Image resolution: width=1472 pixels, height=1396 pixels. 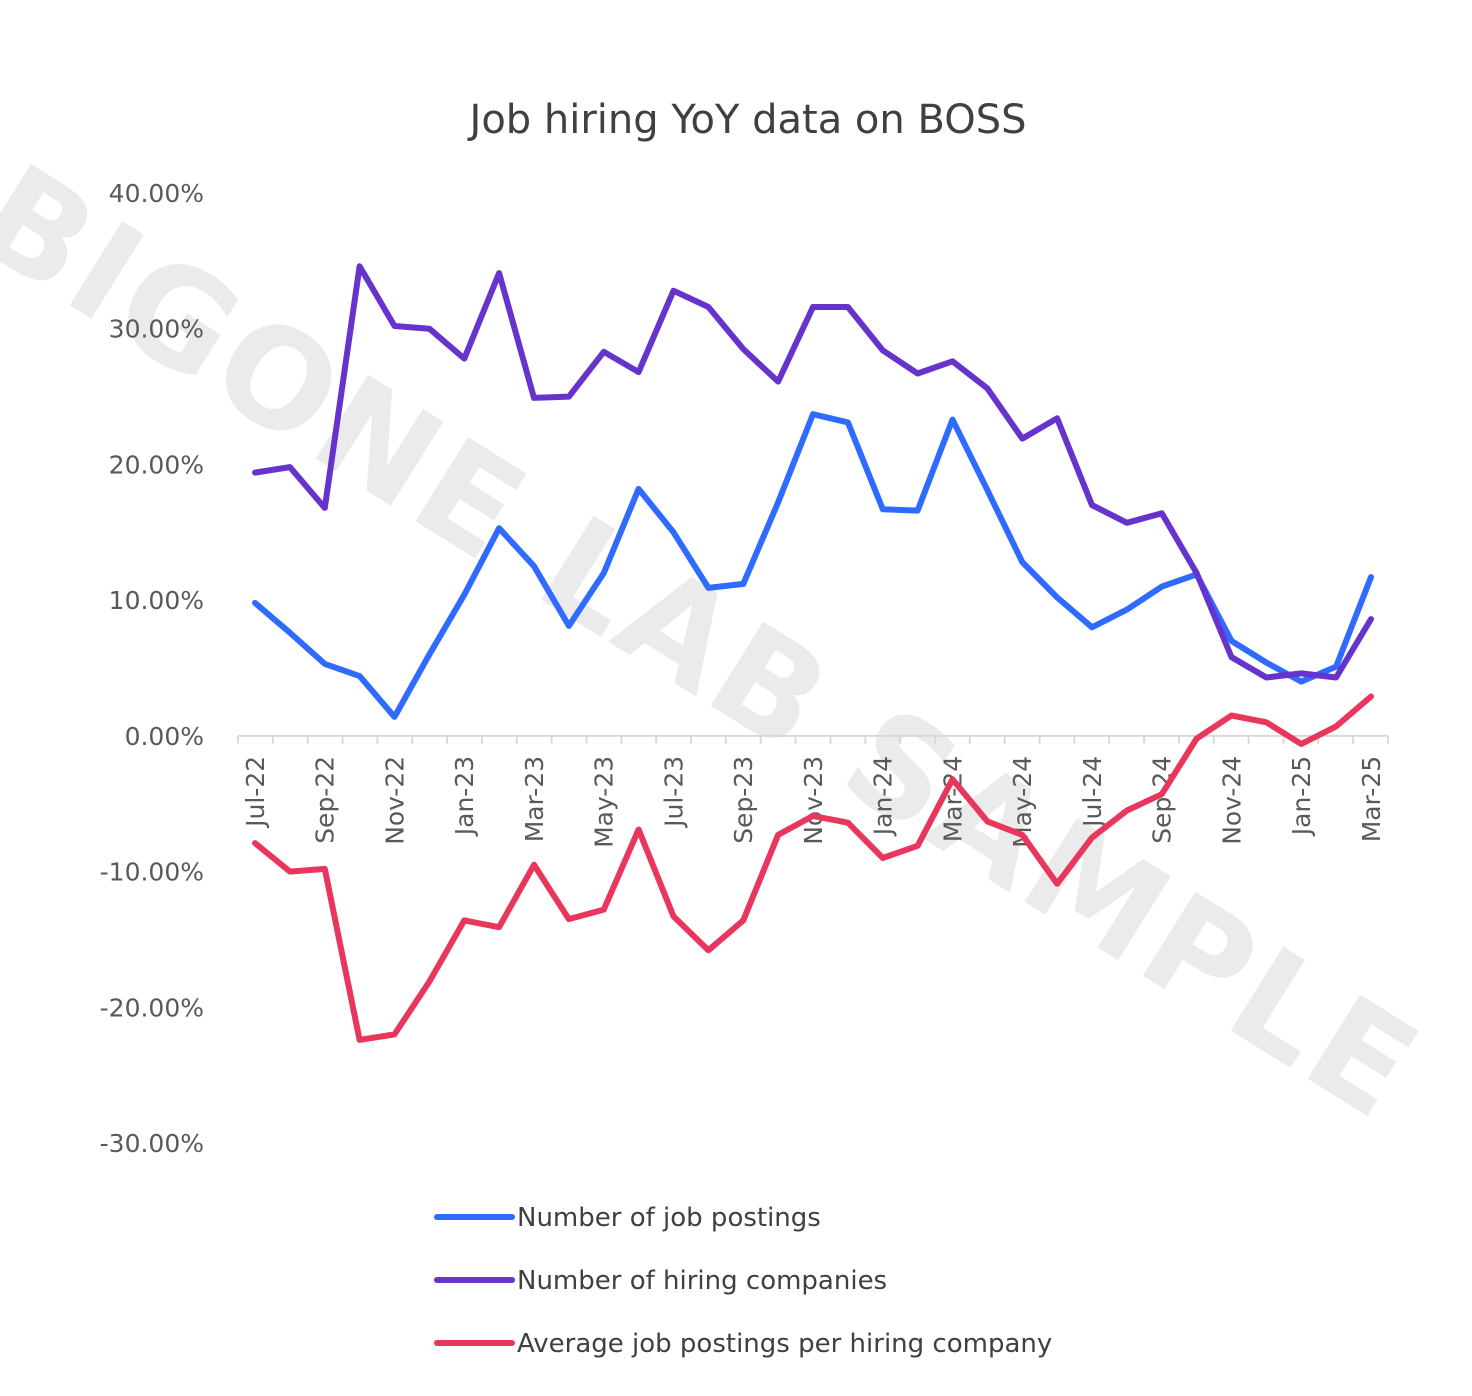 What do you see at coordinates (325, 800) in the screenshot?
I see `x-tick-label: Sep-22` at bounding box center [325, 800].